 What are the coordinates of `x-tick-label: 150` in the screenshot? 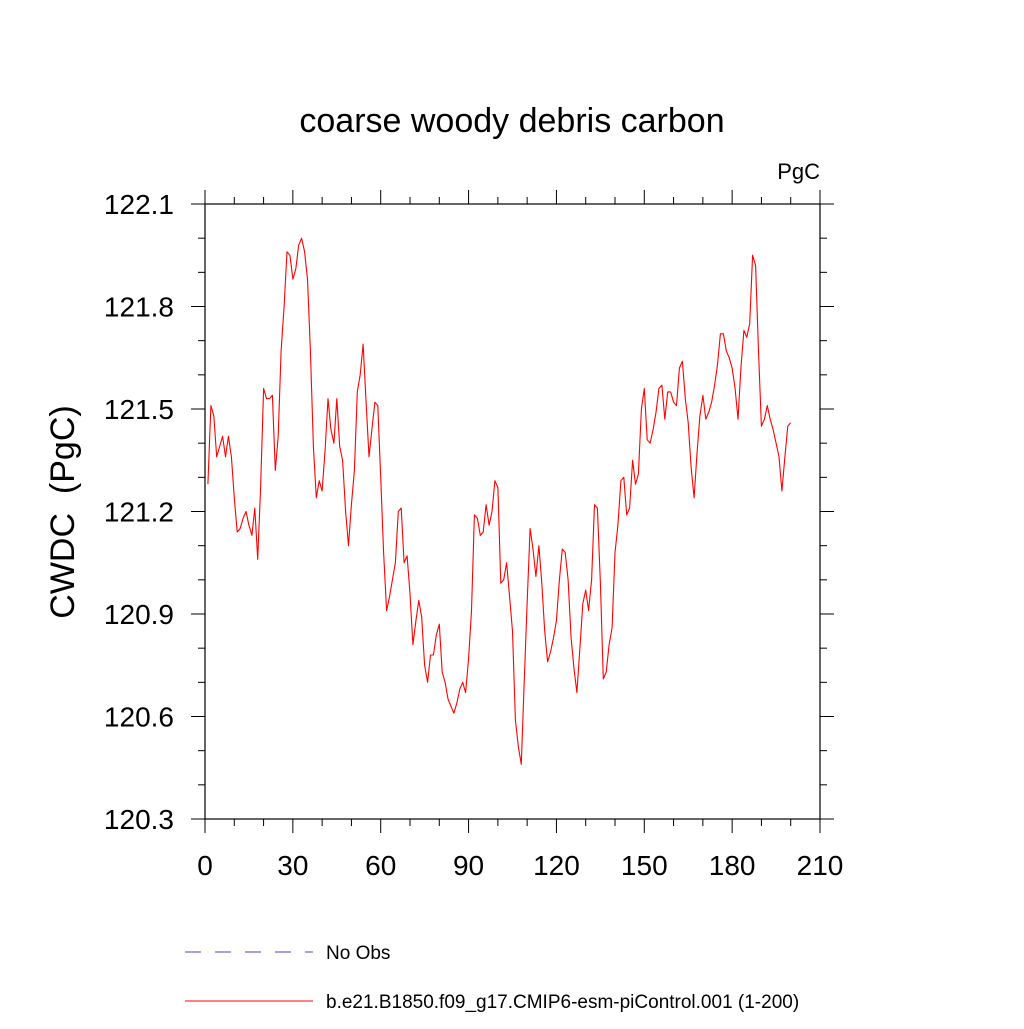 It's located at (644, 865).